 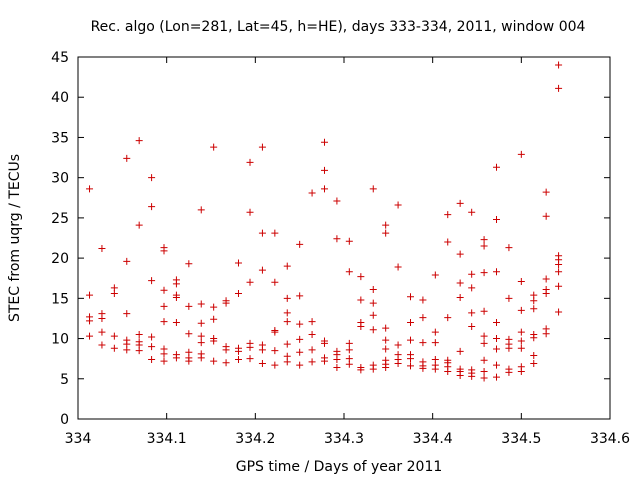 What do you see at coordinates (339, 467) in the screenshot?
I see `x-axis-title: GPS time / Days of year 2011` at bounding box center [339, 467].